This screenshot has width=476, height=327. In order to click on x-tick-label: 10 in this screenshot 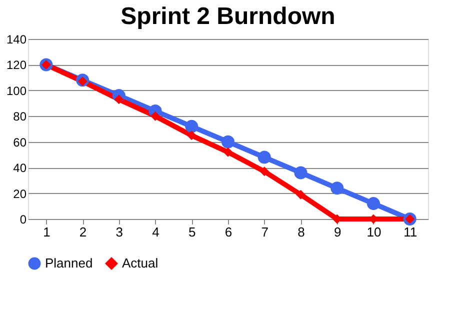, I will do `click(374, 232)`.